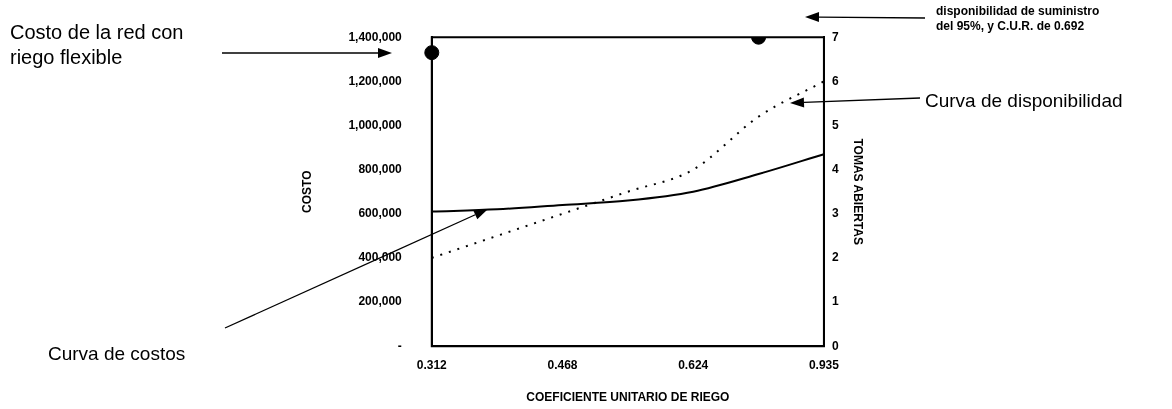 This screenshot has width=1172, height=409. I want to click on y2-tick-label: 2, so click(835, 257).